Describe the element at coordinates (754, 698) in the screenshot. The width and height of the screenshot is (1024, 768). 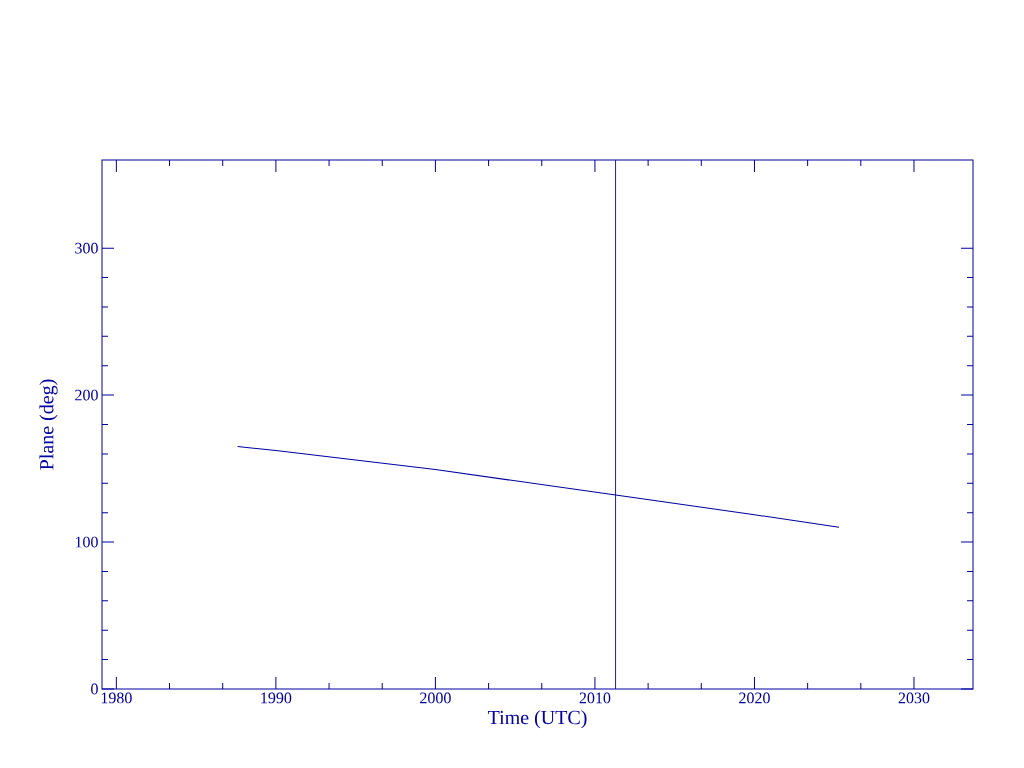
I see `x-tick-label: 2020` at that location.